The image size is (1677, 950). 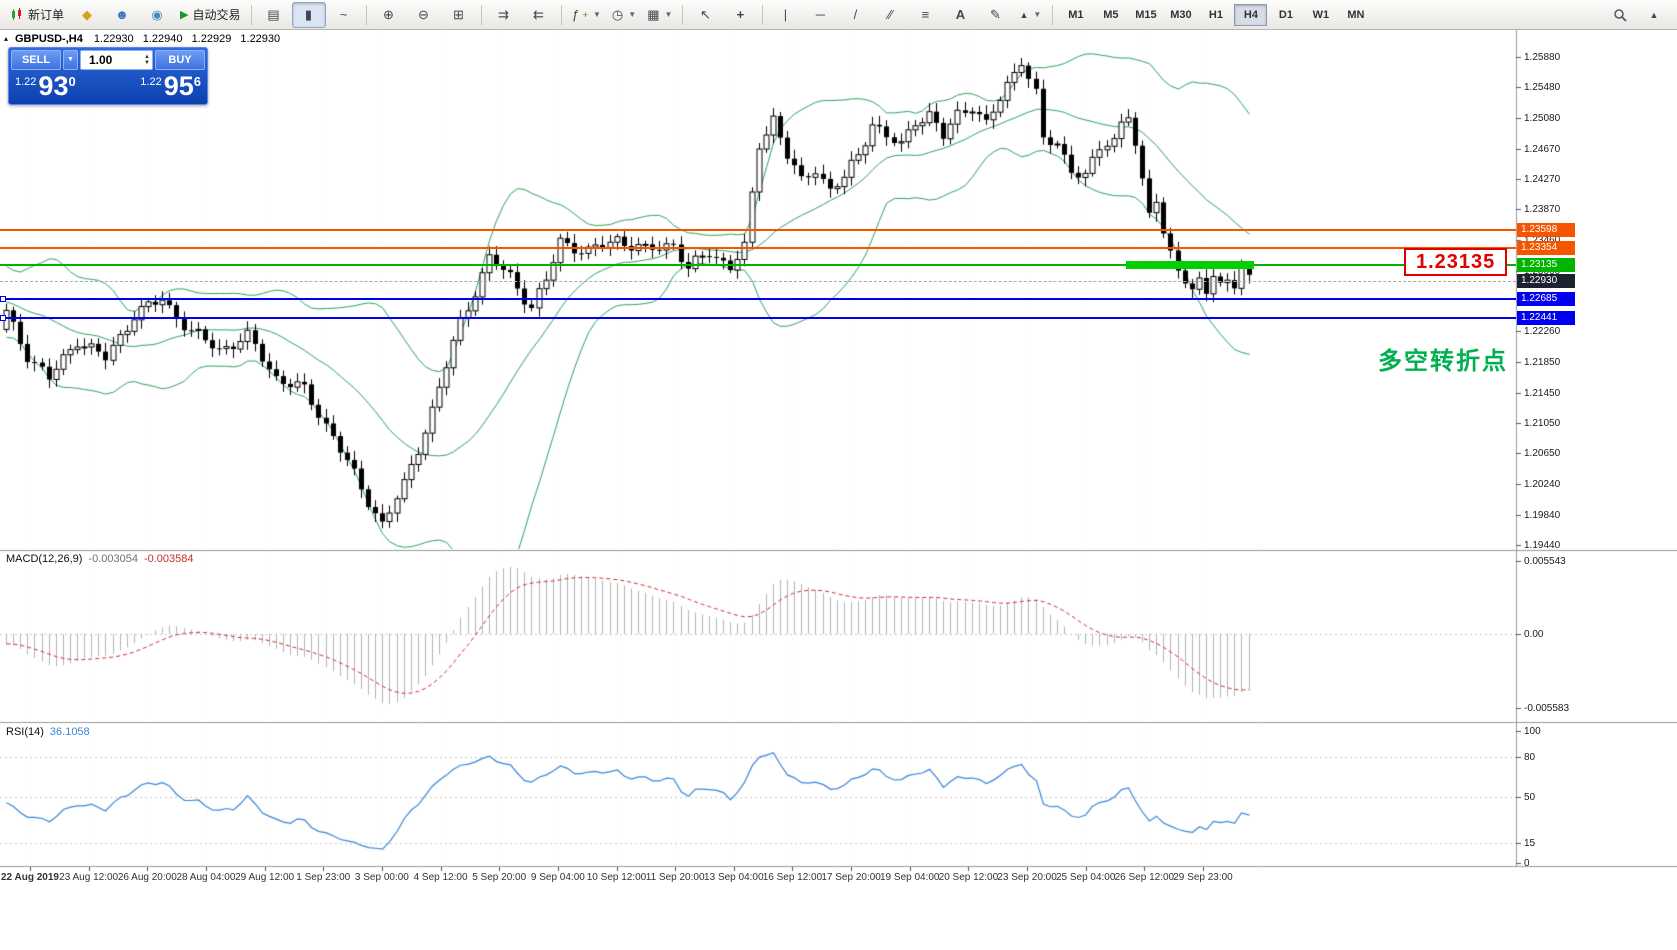 What do you see at coordinates (116, 60) in the screenshot?
I see `volume-input: 1.00 ▲ ▼` at bounding box center [116, 60].